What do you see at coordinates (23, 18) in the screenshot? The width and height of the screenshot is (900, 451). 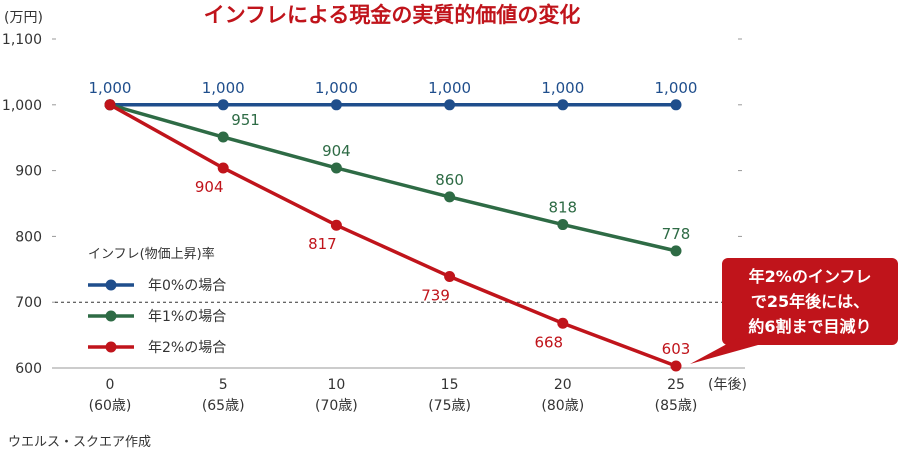 I see `y-axis-unit-label: (万円)` at bounding box center [23, 18].